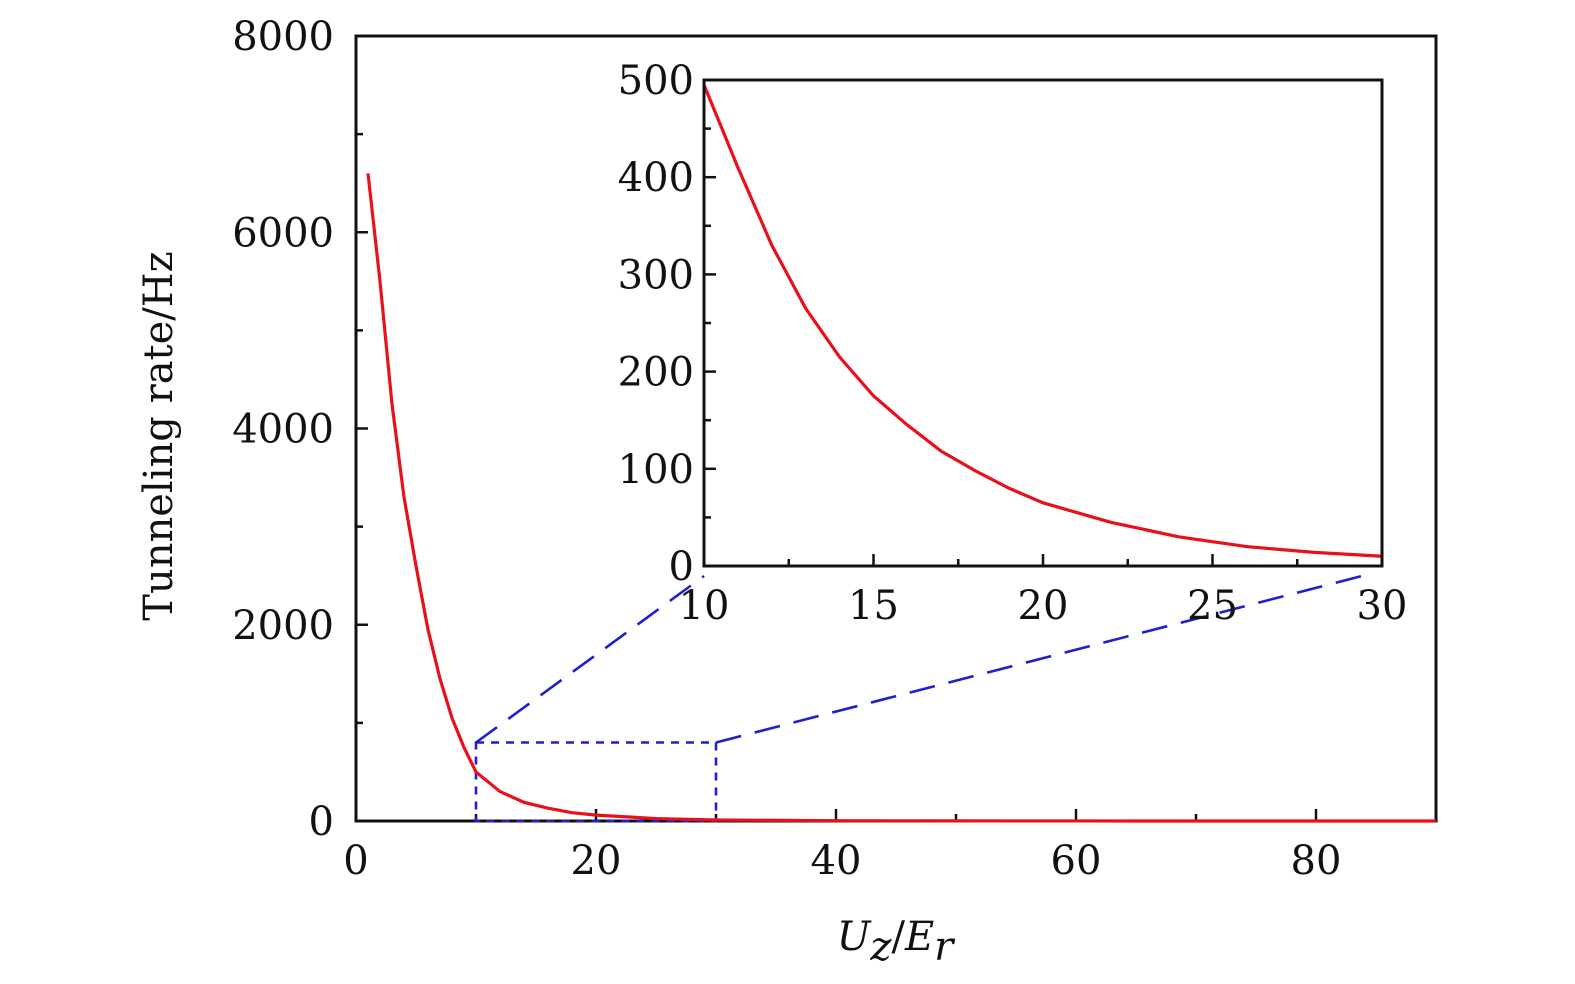 The height and width of the screenshot is (984, 1575). I want to click on x-axis-title-sub-z: z, so click(880, 947).